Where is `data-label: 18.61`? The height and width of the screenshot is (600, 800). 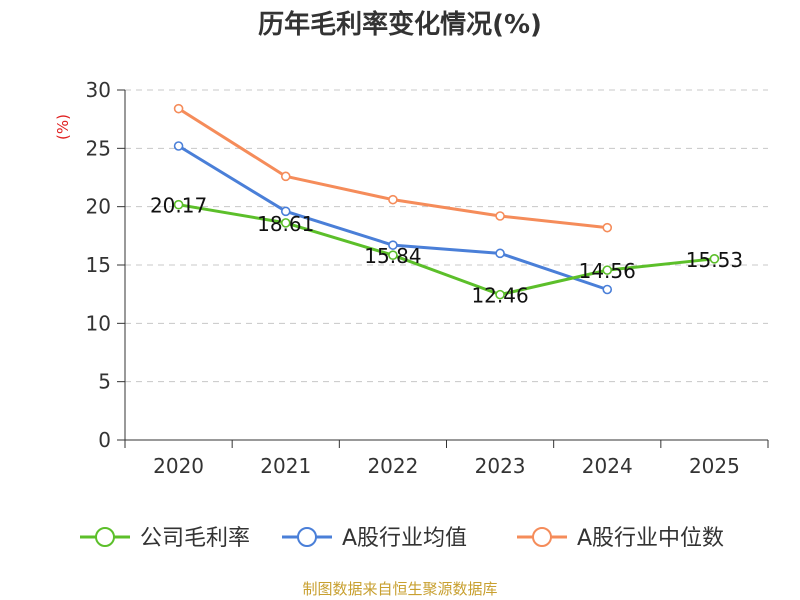
data-label: 18.61 is located at coordinates (285, 224).